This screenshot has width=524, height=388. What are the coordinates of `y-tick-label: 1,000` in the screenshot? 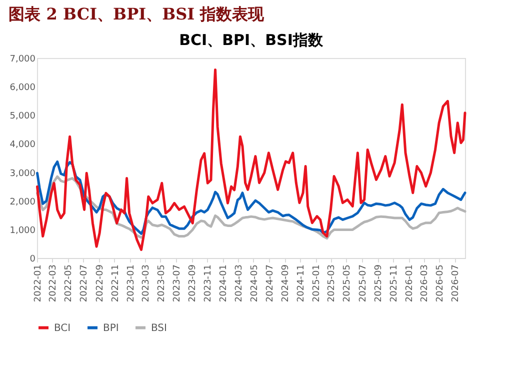 It's located at (23, 231).